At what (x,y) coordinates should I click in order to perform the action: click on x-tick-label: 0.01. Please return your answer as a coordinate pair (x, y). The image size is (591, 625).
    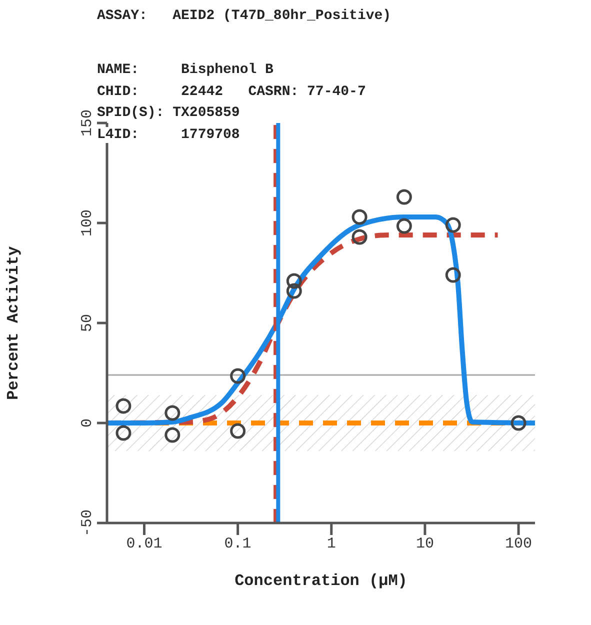
    Looking at the image, I should click on (144, 544).